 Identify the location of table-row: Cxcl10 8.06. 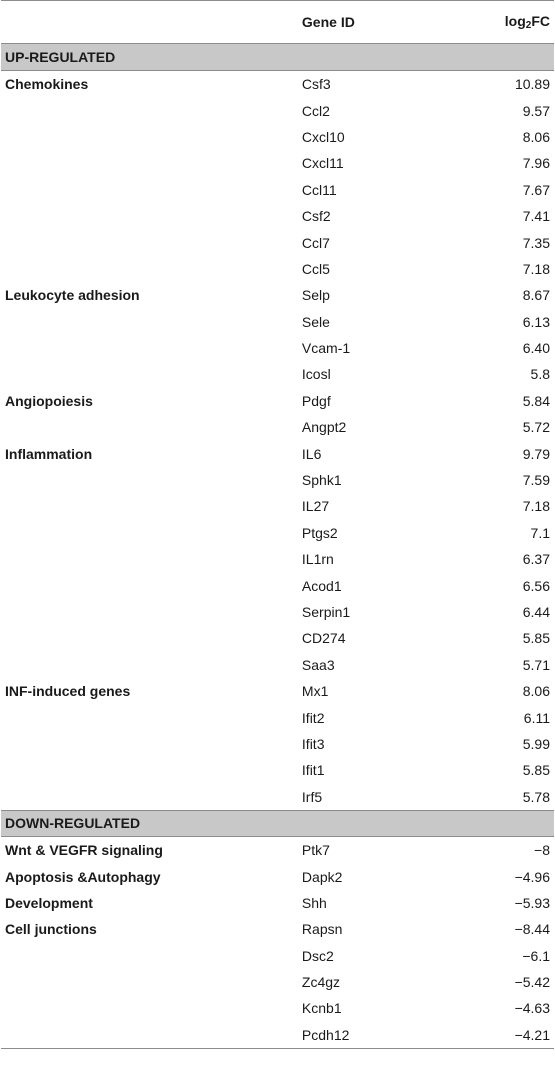
(277, 137).